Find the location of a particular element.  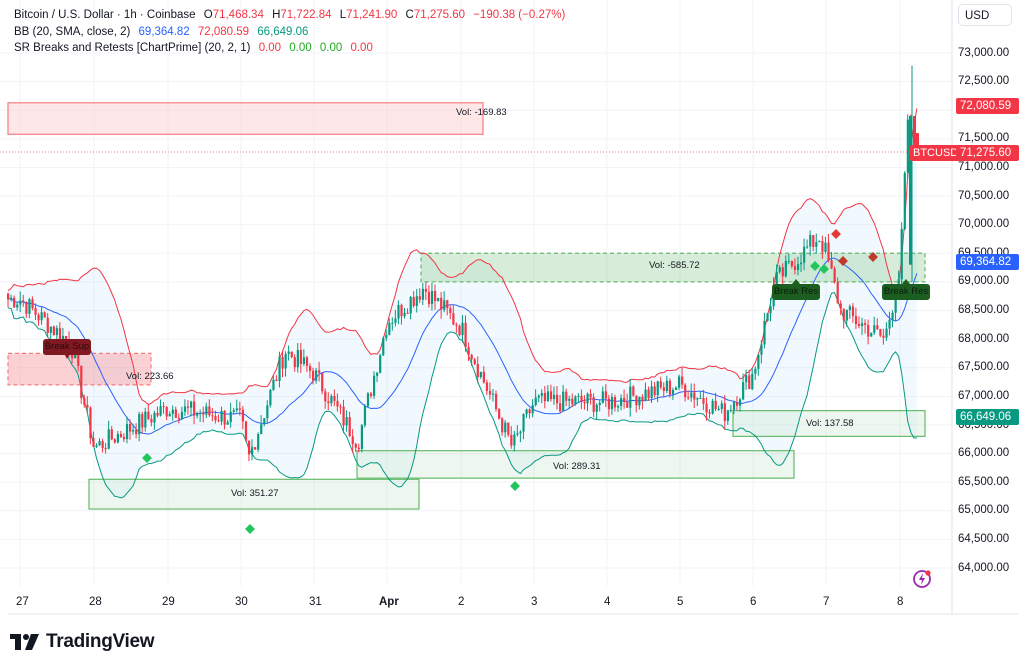

bb-lower-price-tag: 66,649.06 is located at coordinates (987, 417).